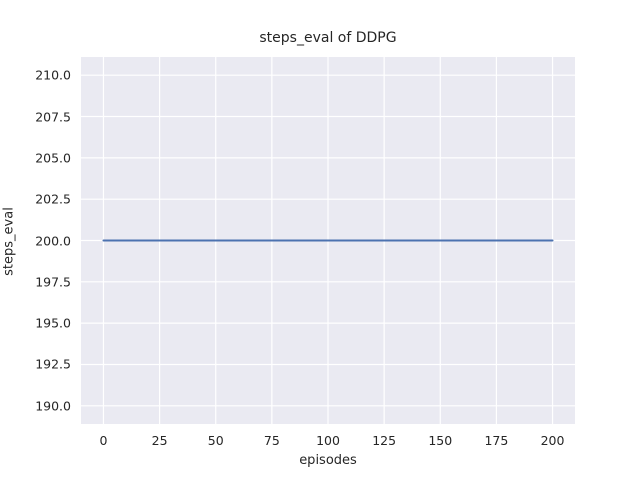  Describe the element at coordinates (53, 116) in the screenshot. I see `y-tick-label: 207.5` at that location.